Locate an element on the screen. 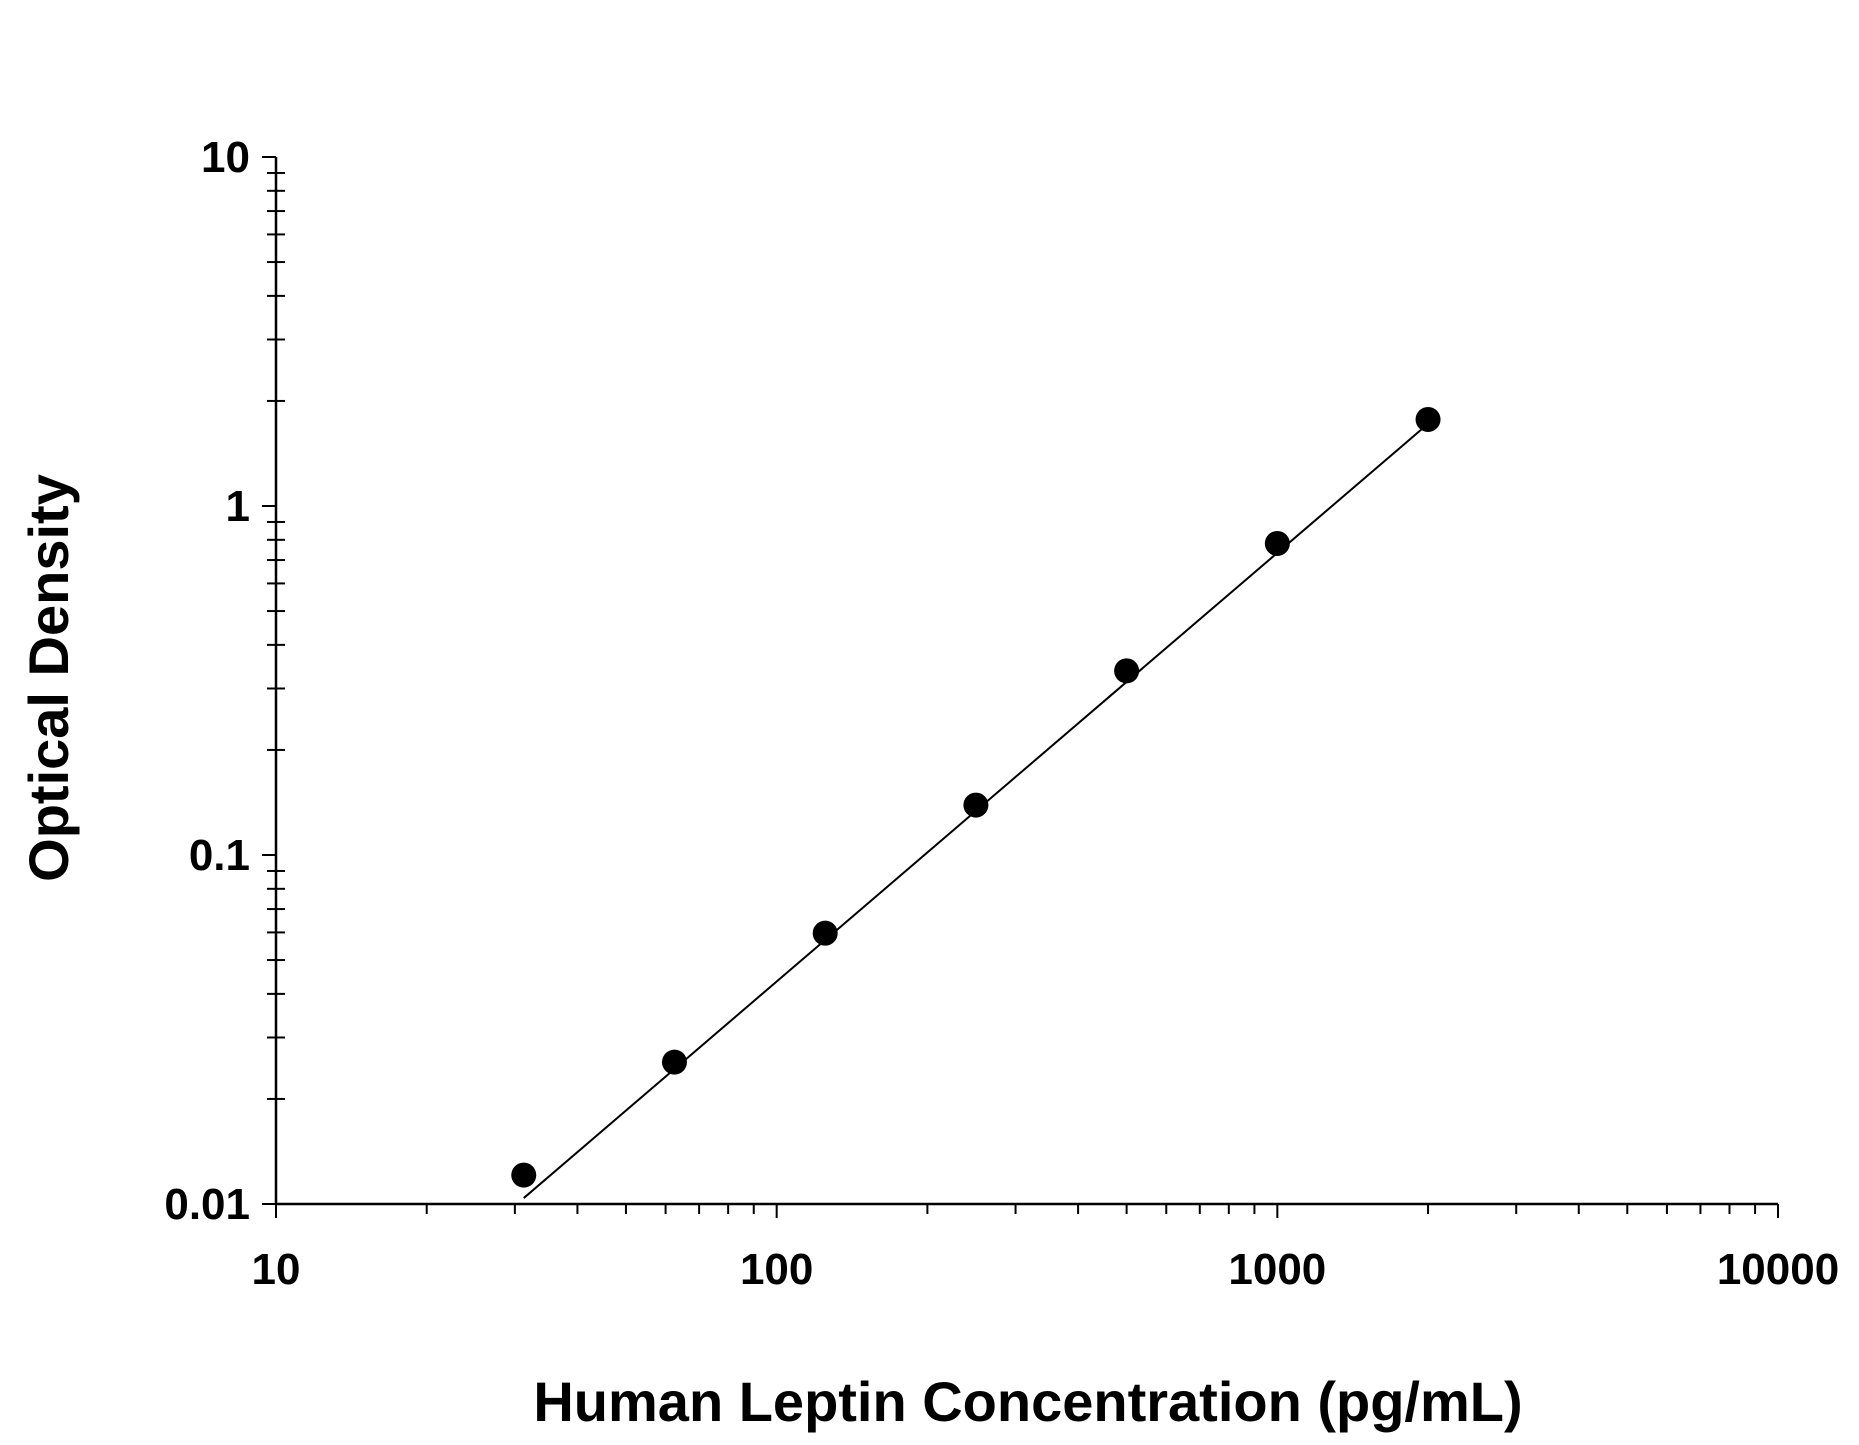 Image resolution: width=1859 pixels, height=1445 pixels. y-tick-label: 0.01 is located at coordinates (207, 1204).